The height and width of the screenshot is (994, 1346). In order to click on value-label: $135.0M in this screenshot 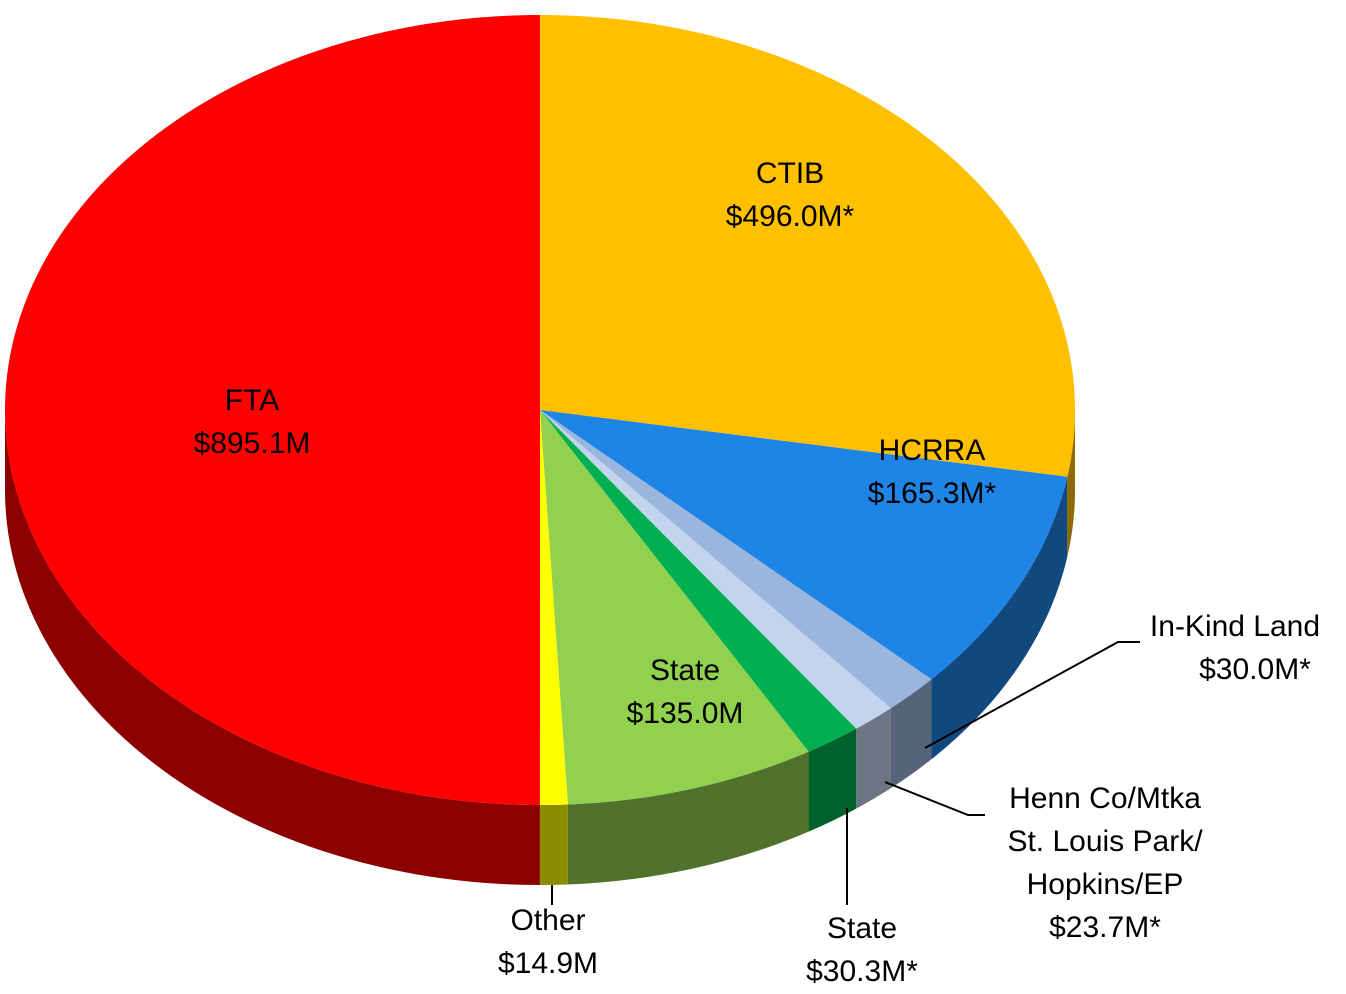, I will do `click(685, 713)`.